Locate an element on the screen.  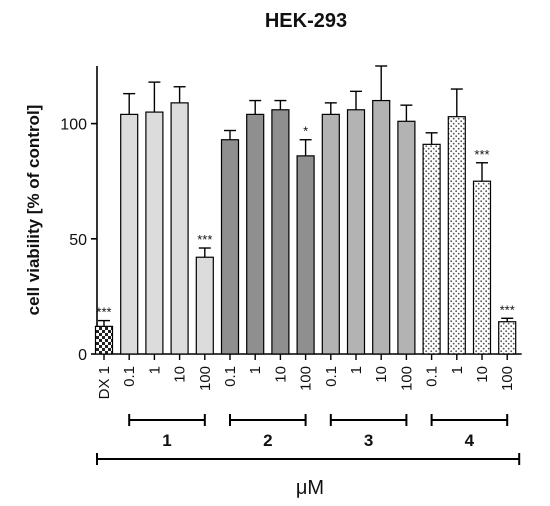
y-tick-label: 50 is located at coordinates (78, 240).